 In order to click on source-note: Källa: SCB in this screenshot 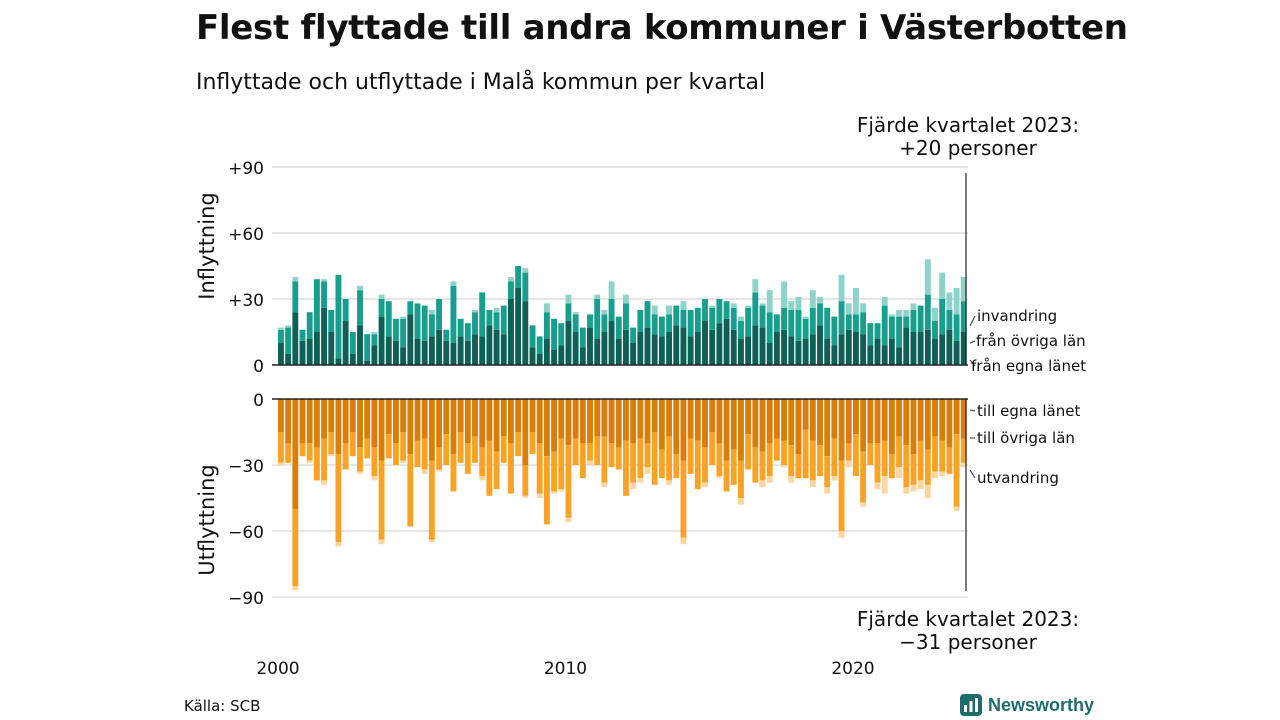, I will do `click(222, 706)`.